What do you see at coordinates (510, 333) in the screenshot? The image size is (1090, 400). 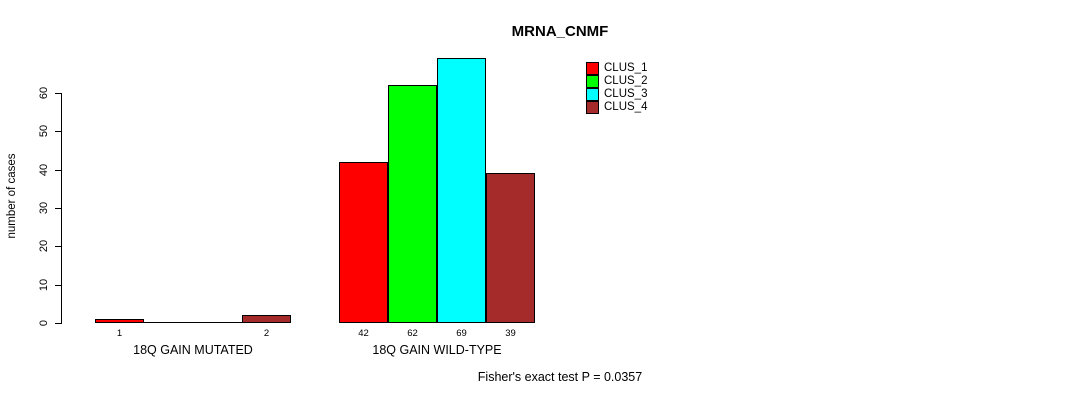 I see `bar-count-label: 39` at bounding box center [510, 333].